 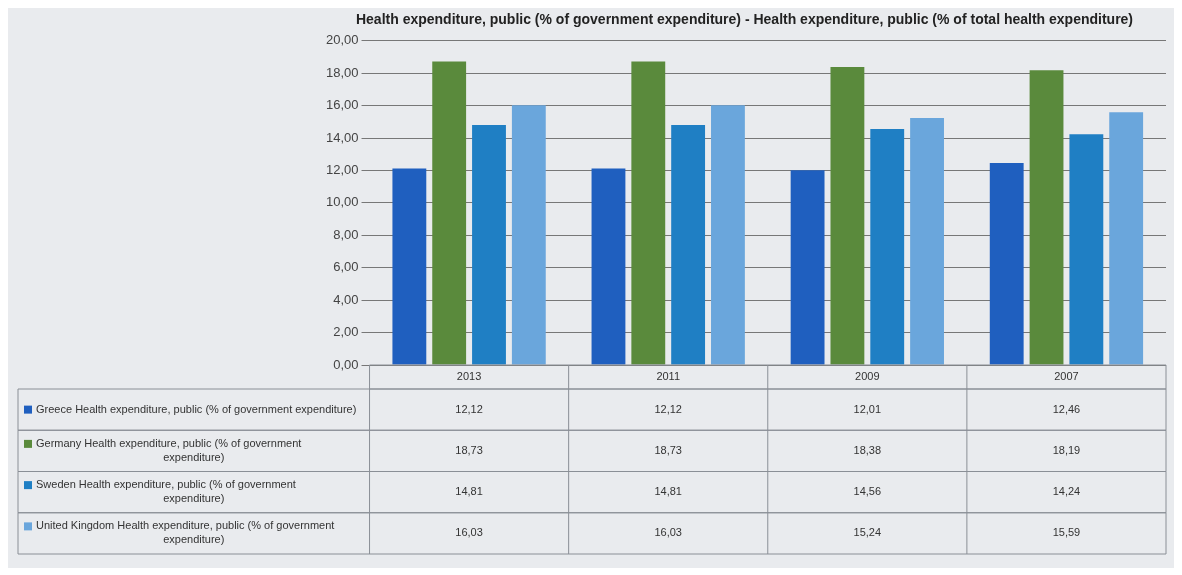 What do you see at coordinates (668, 376) in the screenshot?
I see `x-tick-label: 2011` at bounding box center [668, 376].